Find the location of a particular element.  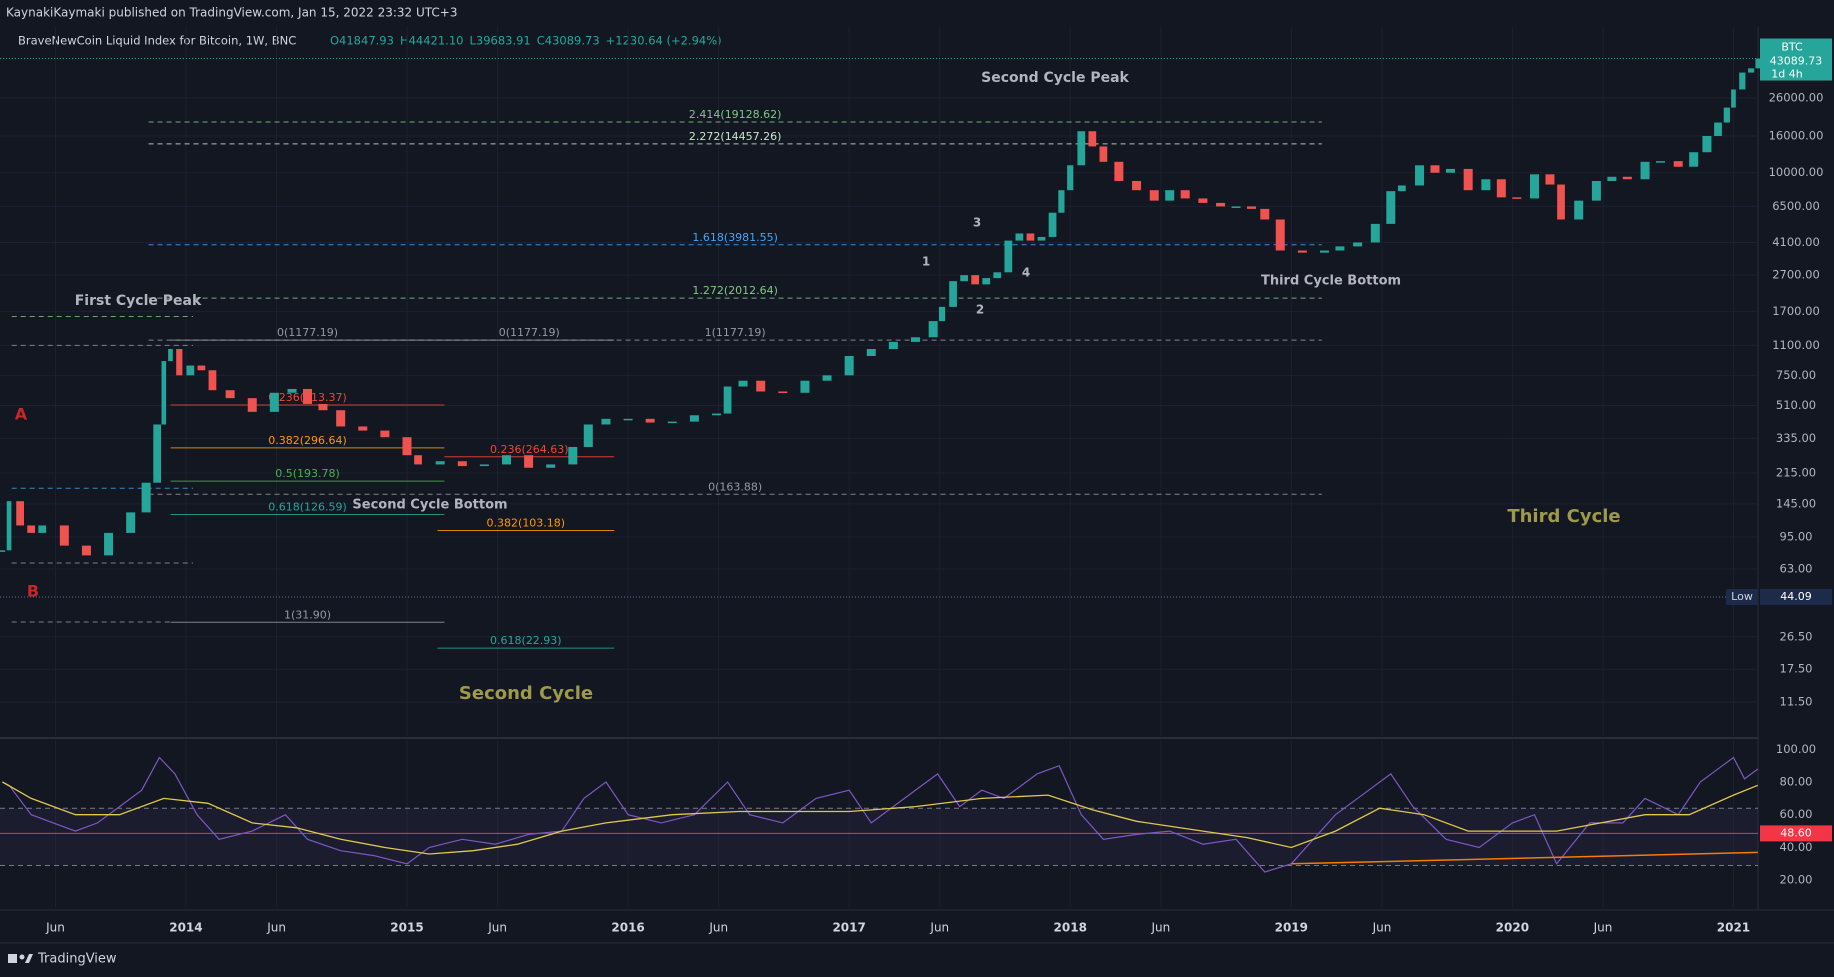

y-tick-label: 26.50 is located at coordinates (1796, 636).